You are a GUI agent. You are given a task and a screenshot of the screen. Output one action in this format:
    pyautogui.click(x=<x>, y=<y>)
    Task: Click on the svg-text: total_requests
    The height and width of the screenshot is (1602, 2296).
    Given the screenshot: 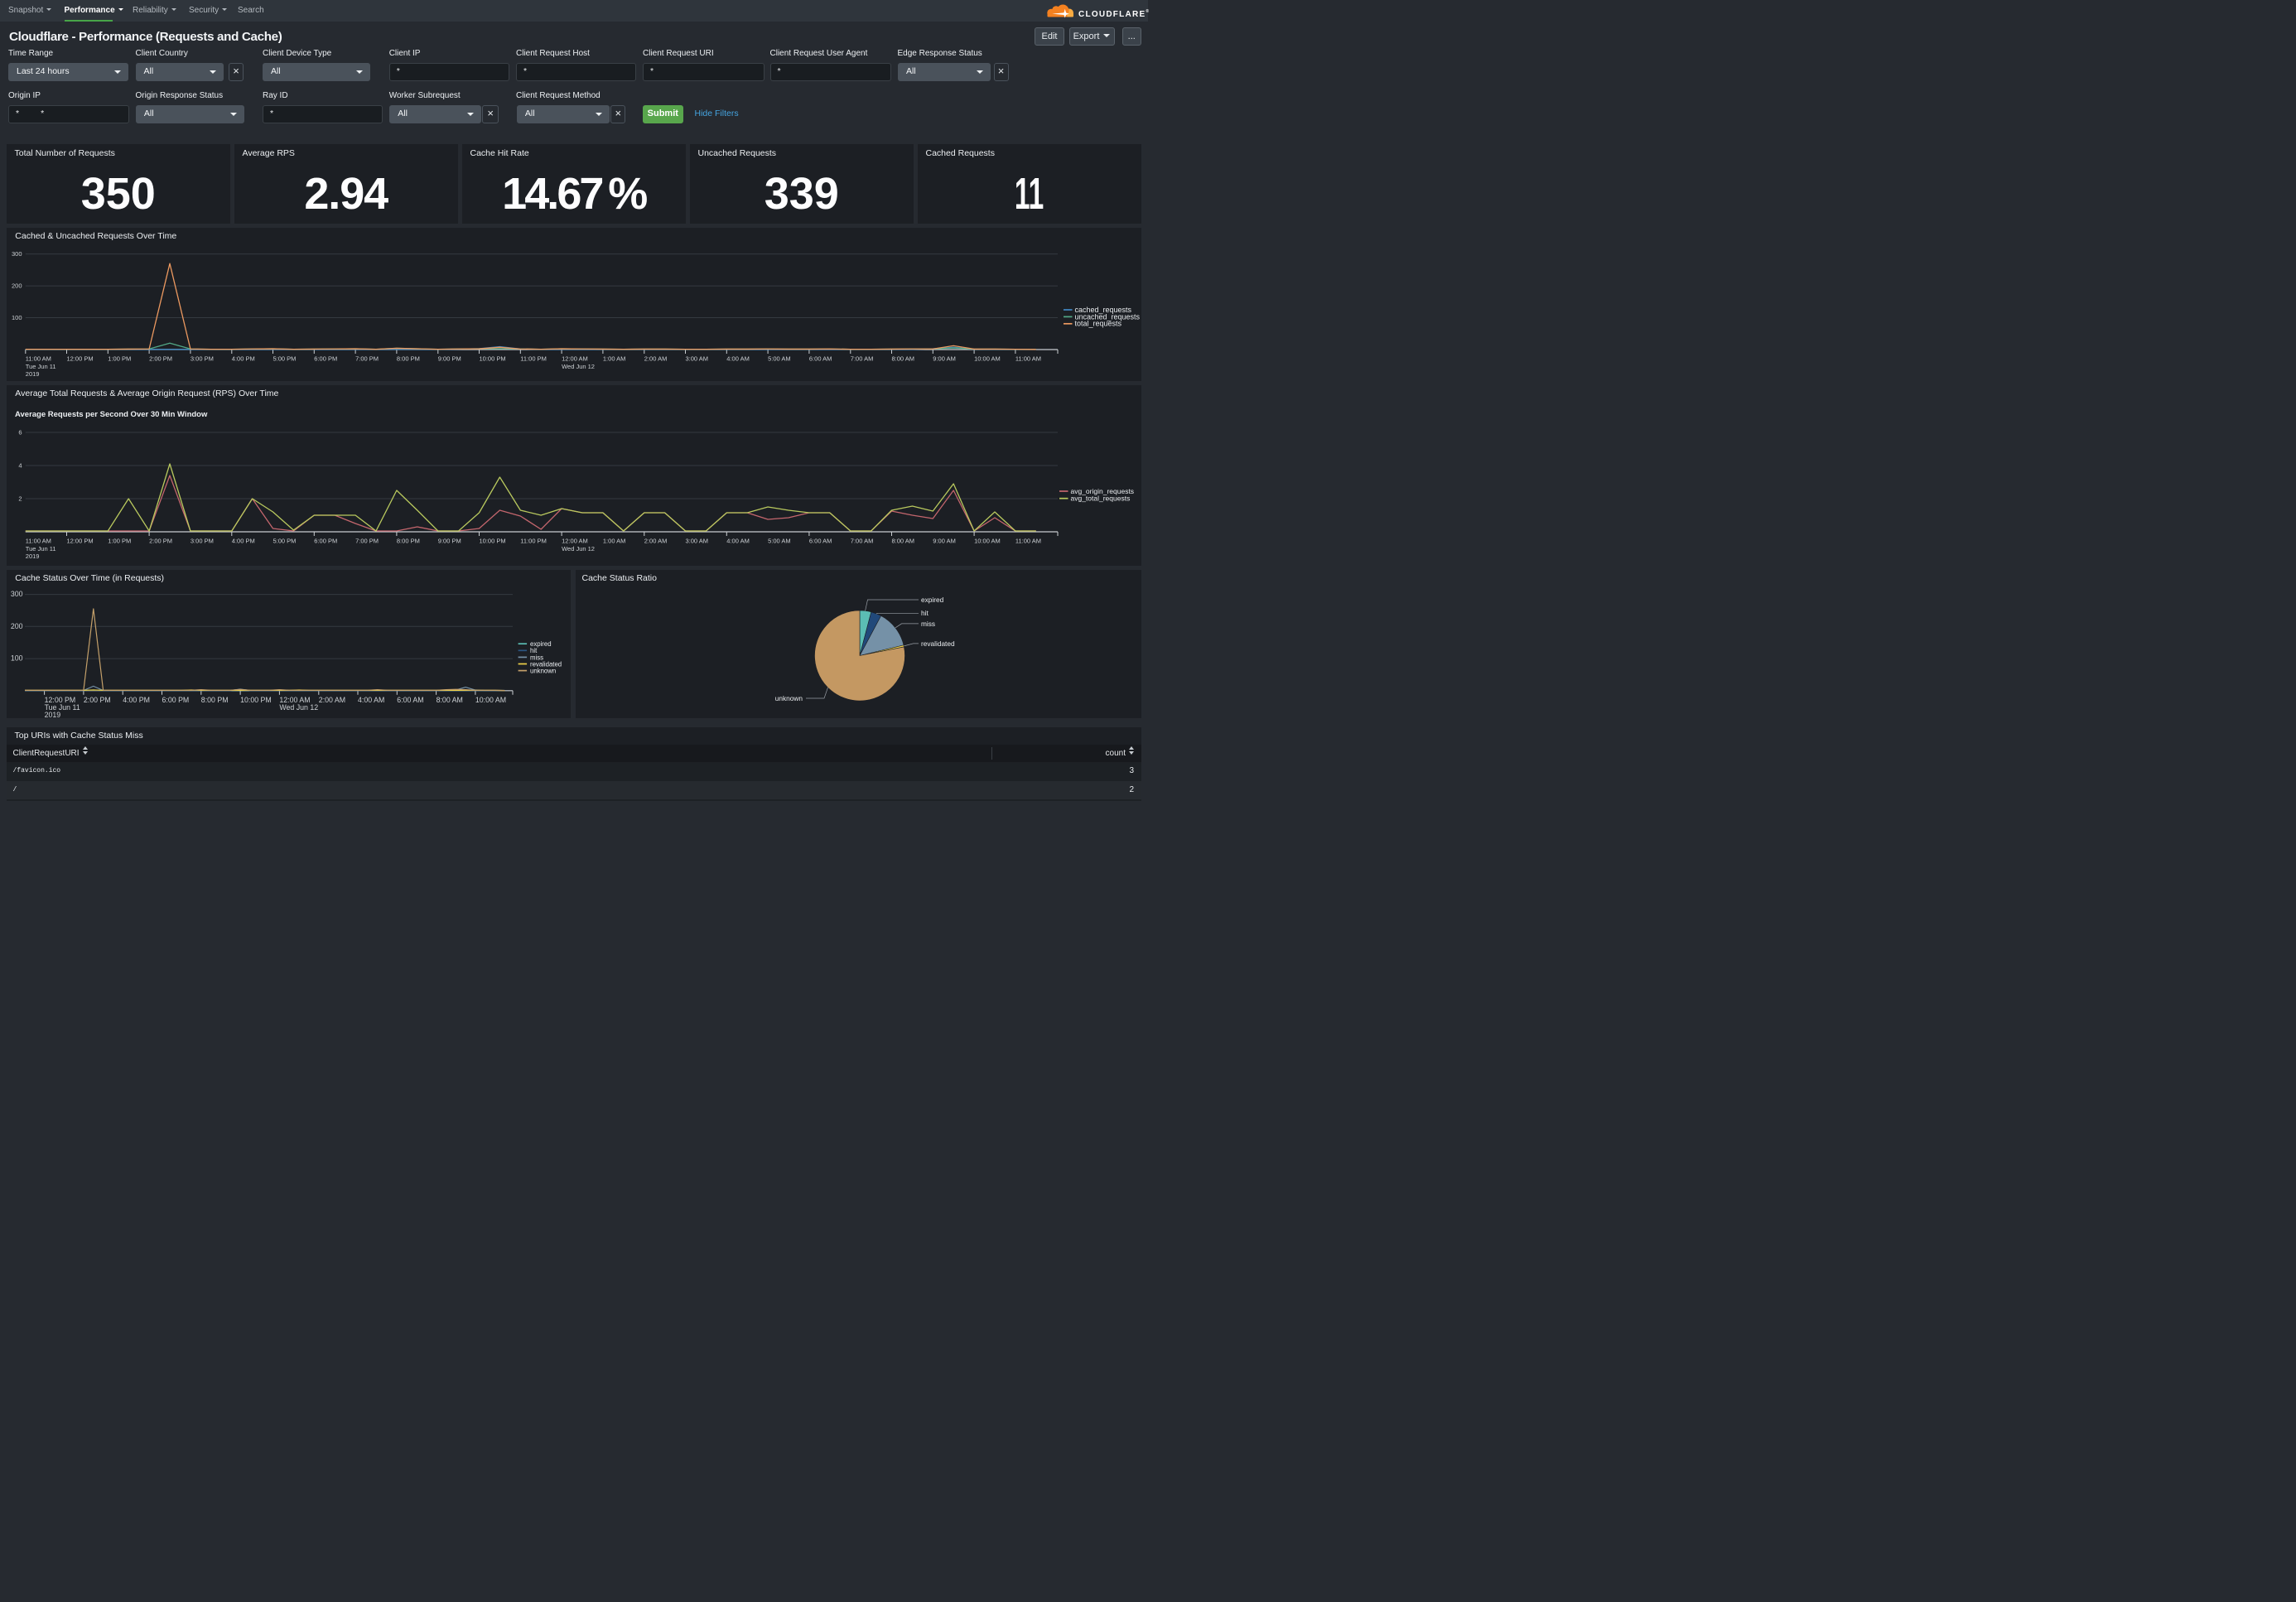 What is the action you would take?
    pyautogui.click(x=1098, y=324)
    